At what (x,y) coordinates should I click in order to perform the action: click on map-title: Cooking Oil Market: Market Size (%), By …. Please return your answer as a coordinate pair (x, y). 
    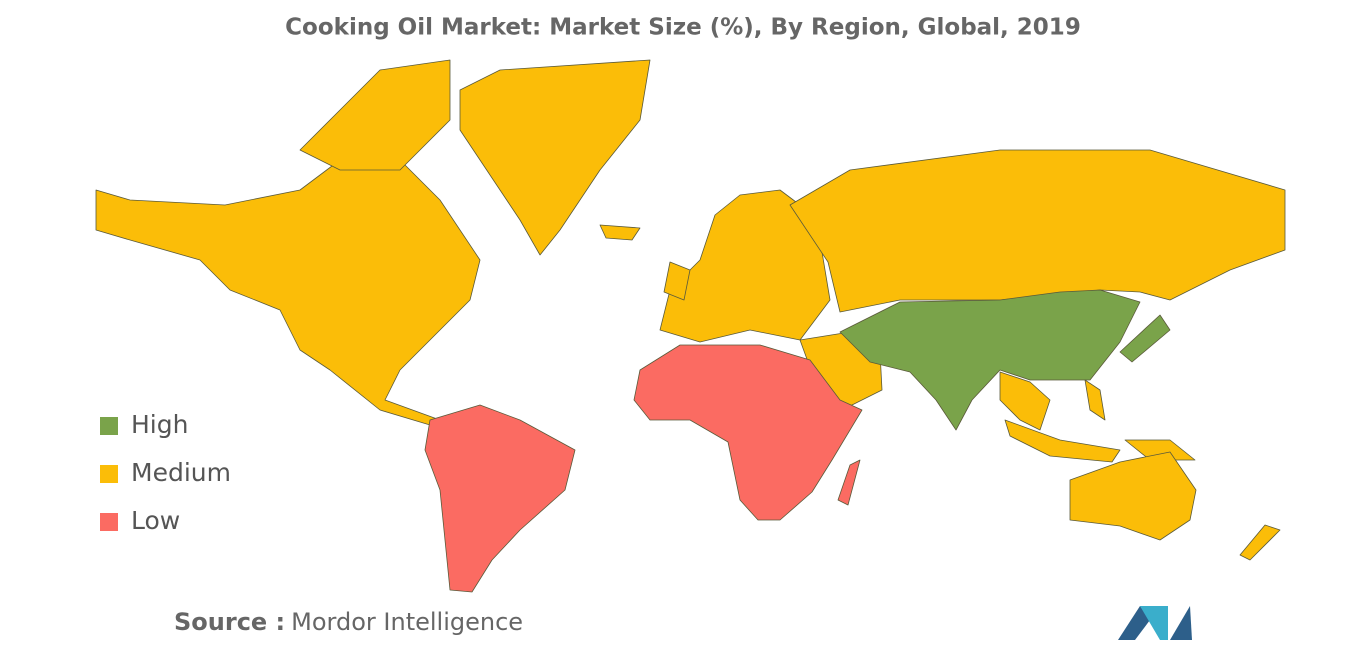
    Looking at the image, I should click on (683, 28).